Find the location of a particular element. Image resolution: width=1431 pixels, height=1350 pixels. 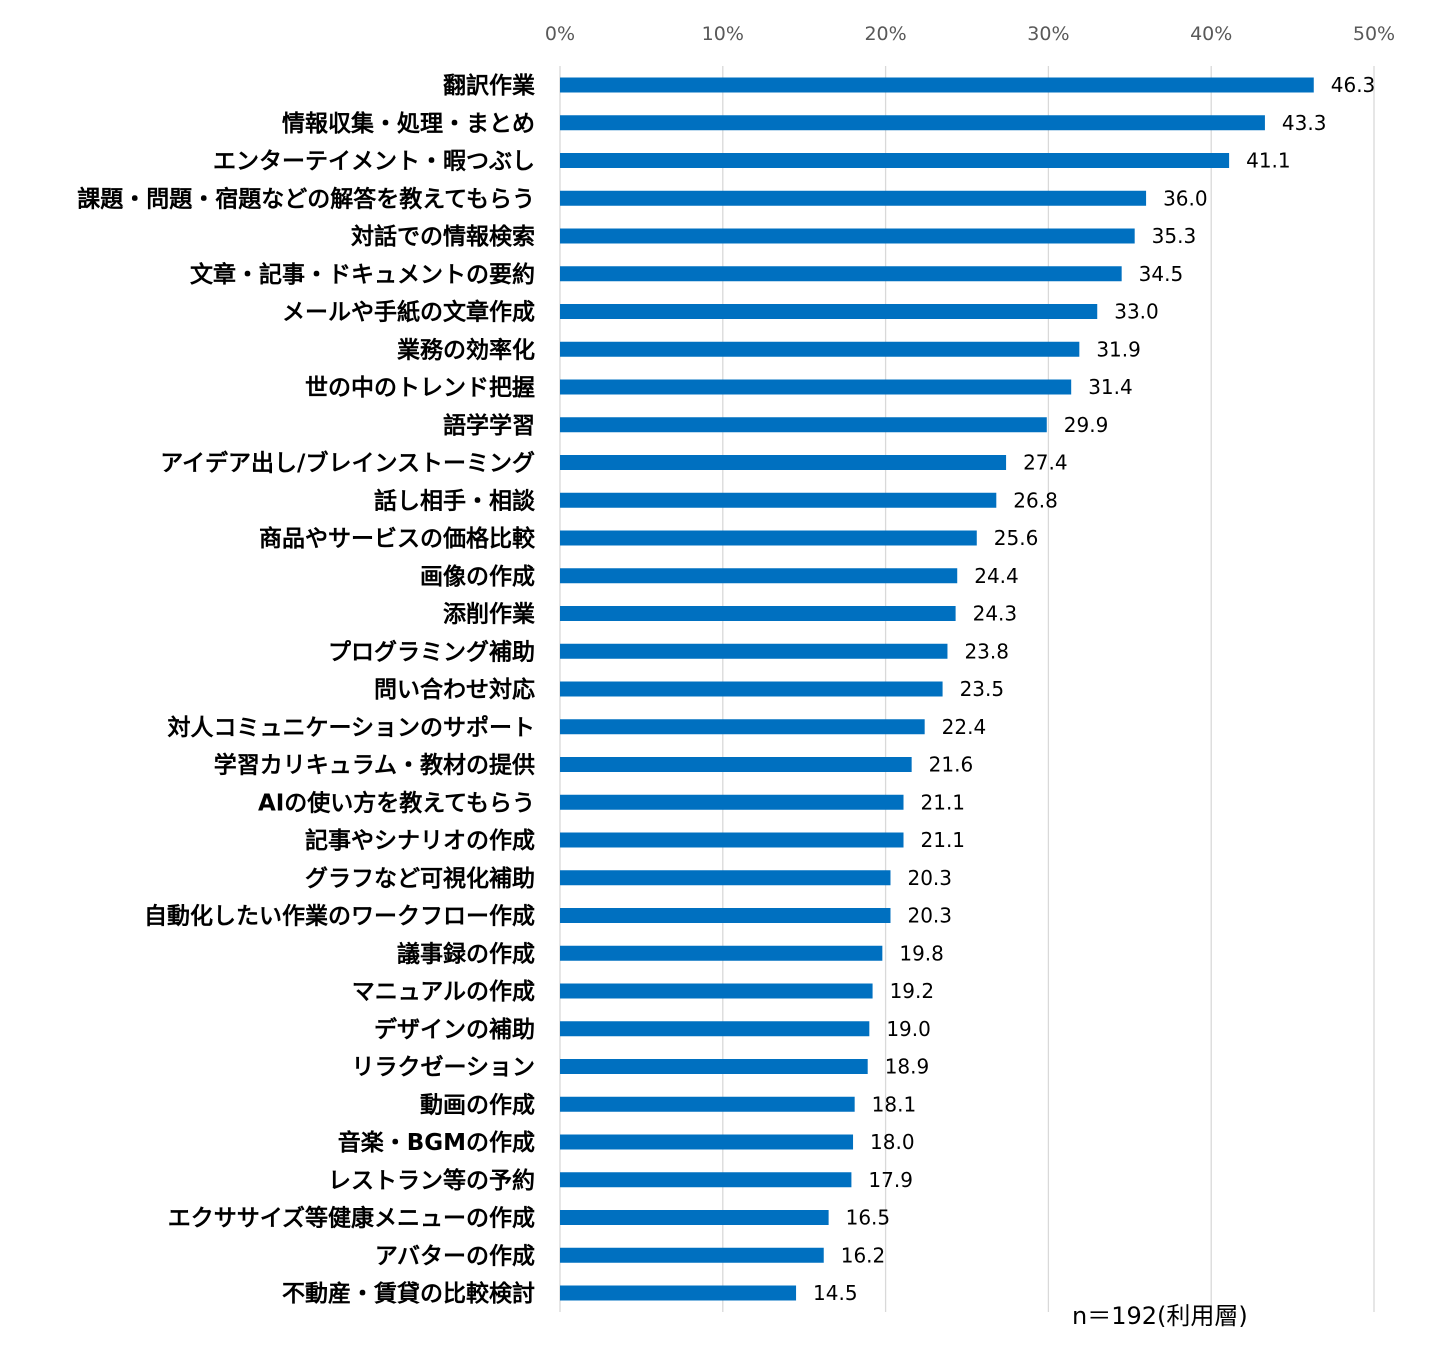

value-label: 36.0 is located at coordinates (1185, 198).